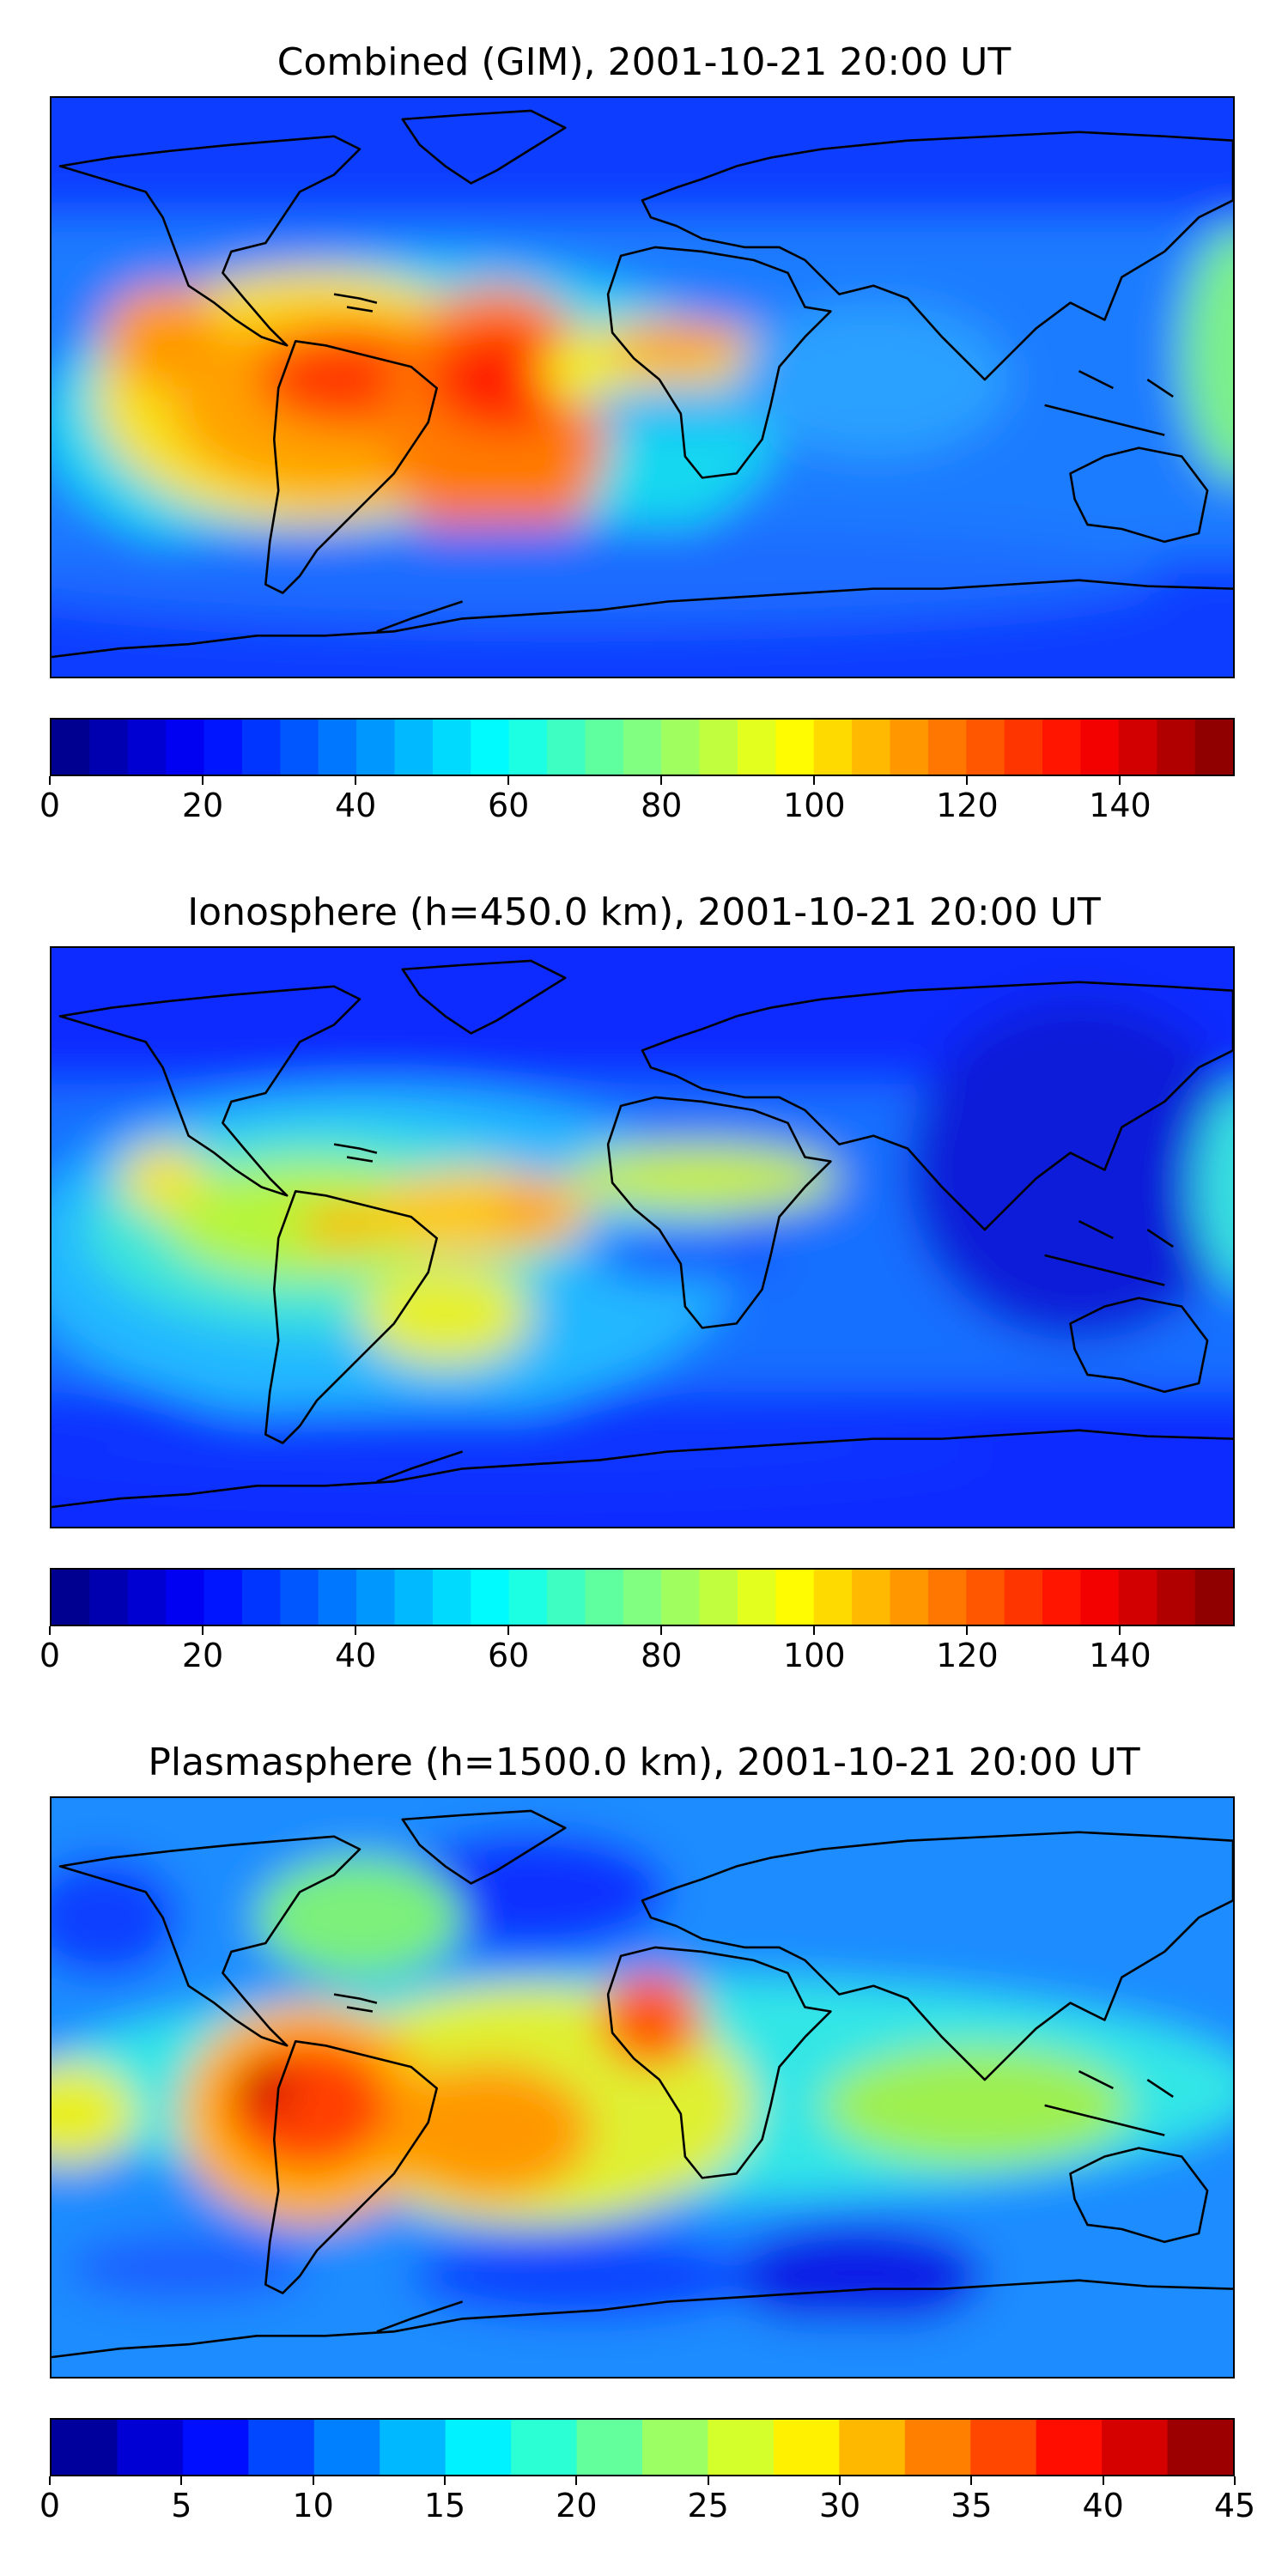 The width and height of the screenshot is (1288, 2576). What do you see at coordinates (1235, 2506) in the screenshot?
I see `colorbar-tick-label: 45` at bounding box center [1235, 2506].